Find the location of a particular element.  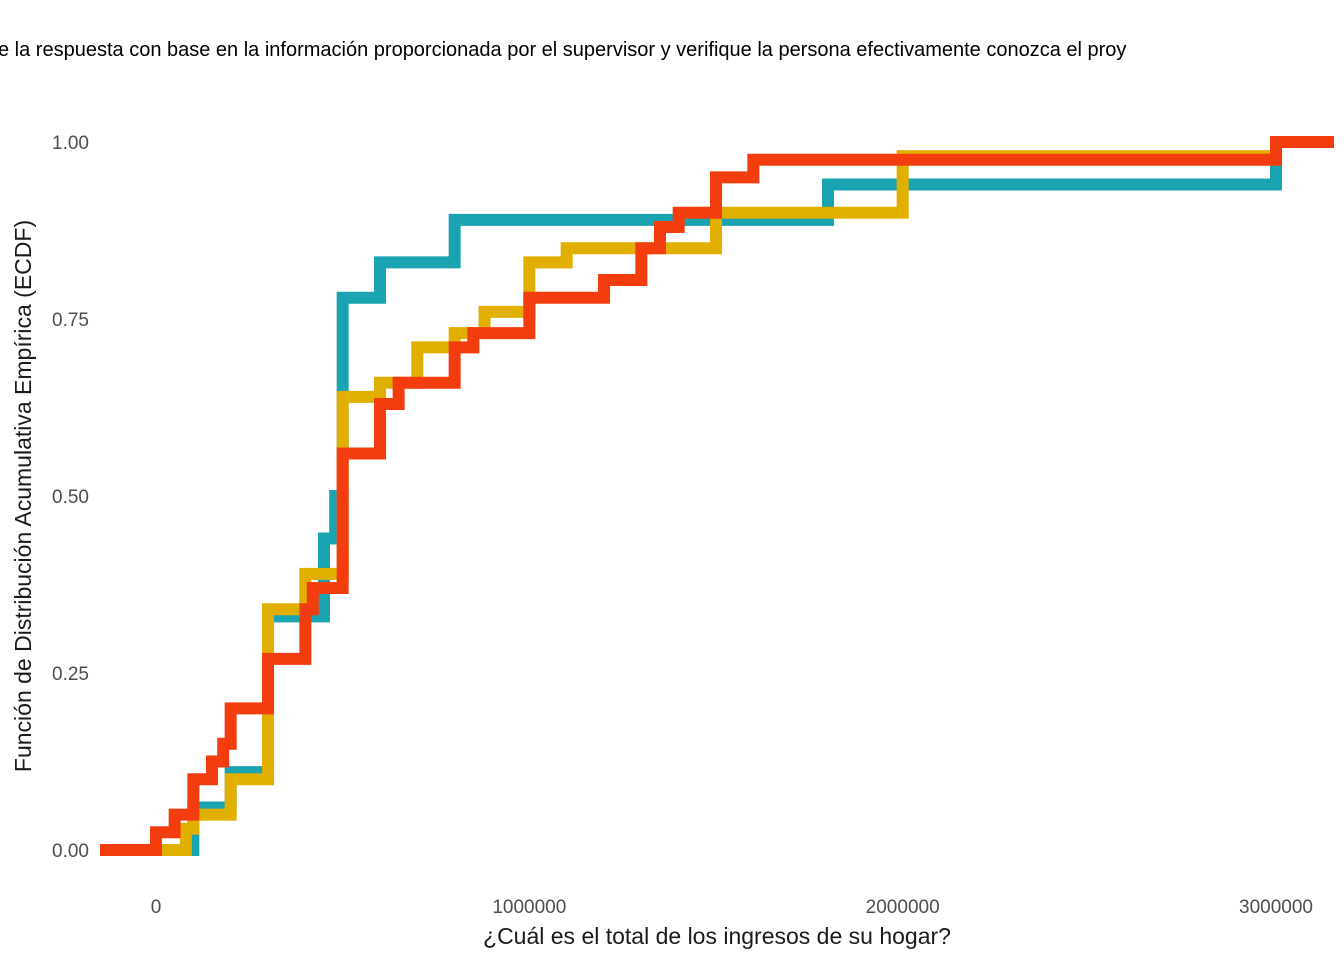

y-tick-label: 0.50 is located at coordinates (70, 497).